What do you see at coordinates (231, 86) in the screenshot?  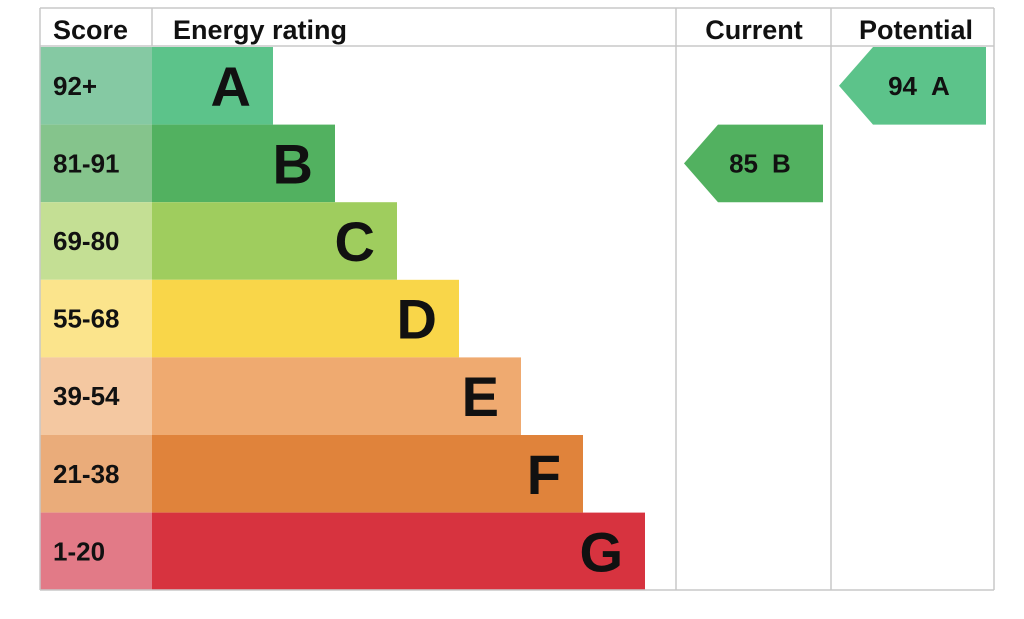 I see `band-letter-a: A` at bounding box center [231, 86].